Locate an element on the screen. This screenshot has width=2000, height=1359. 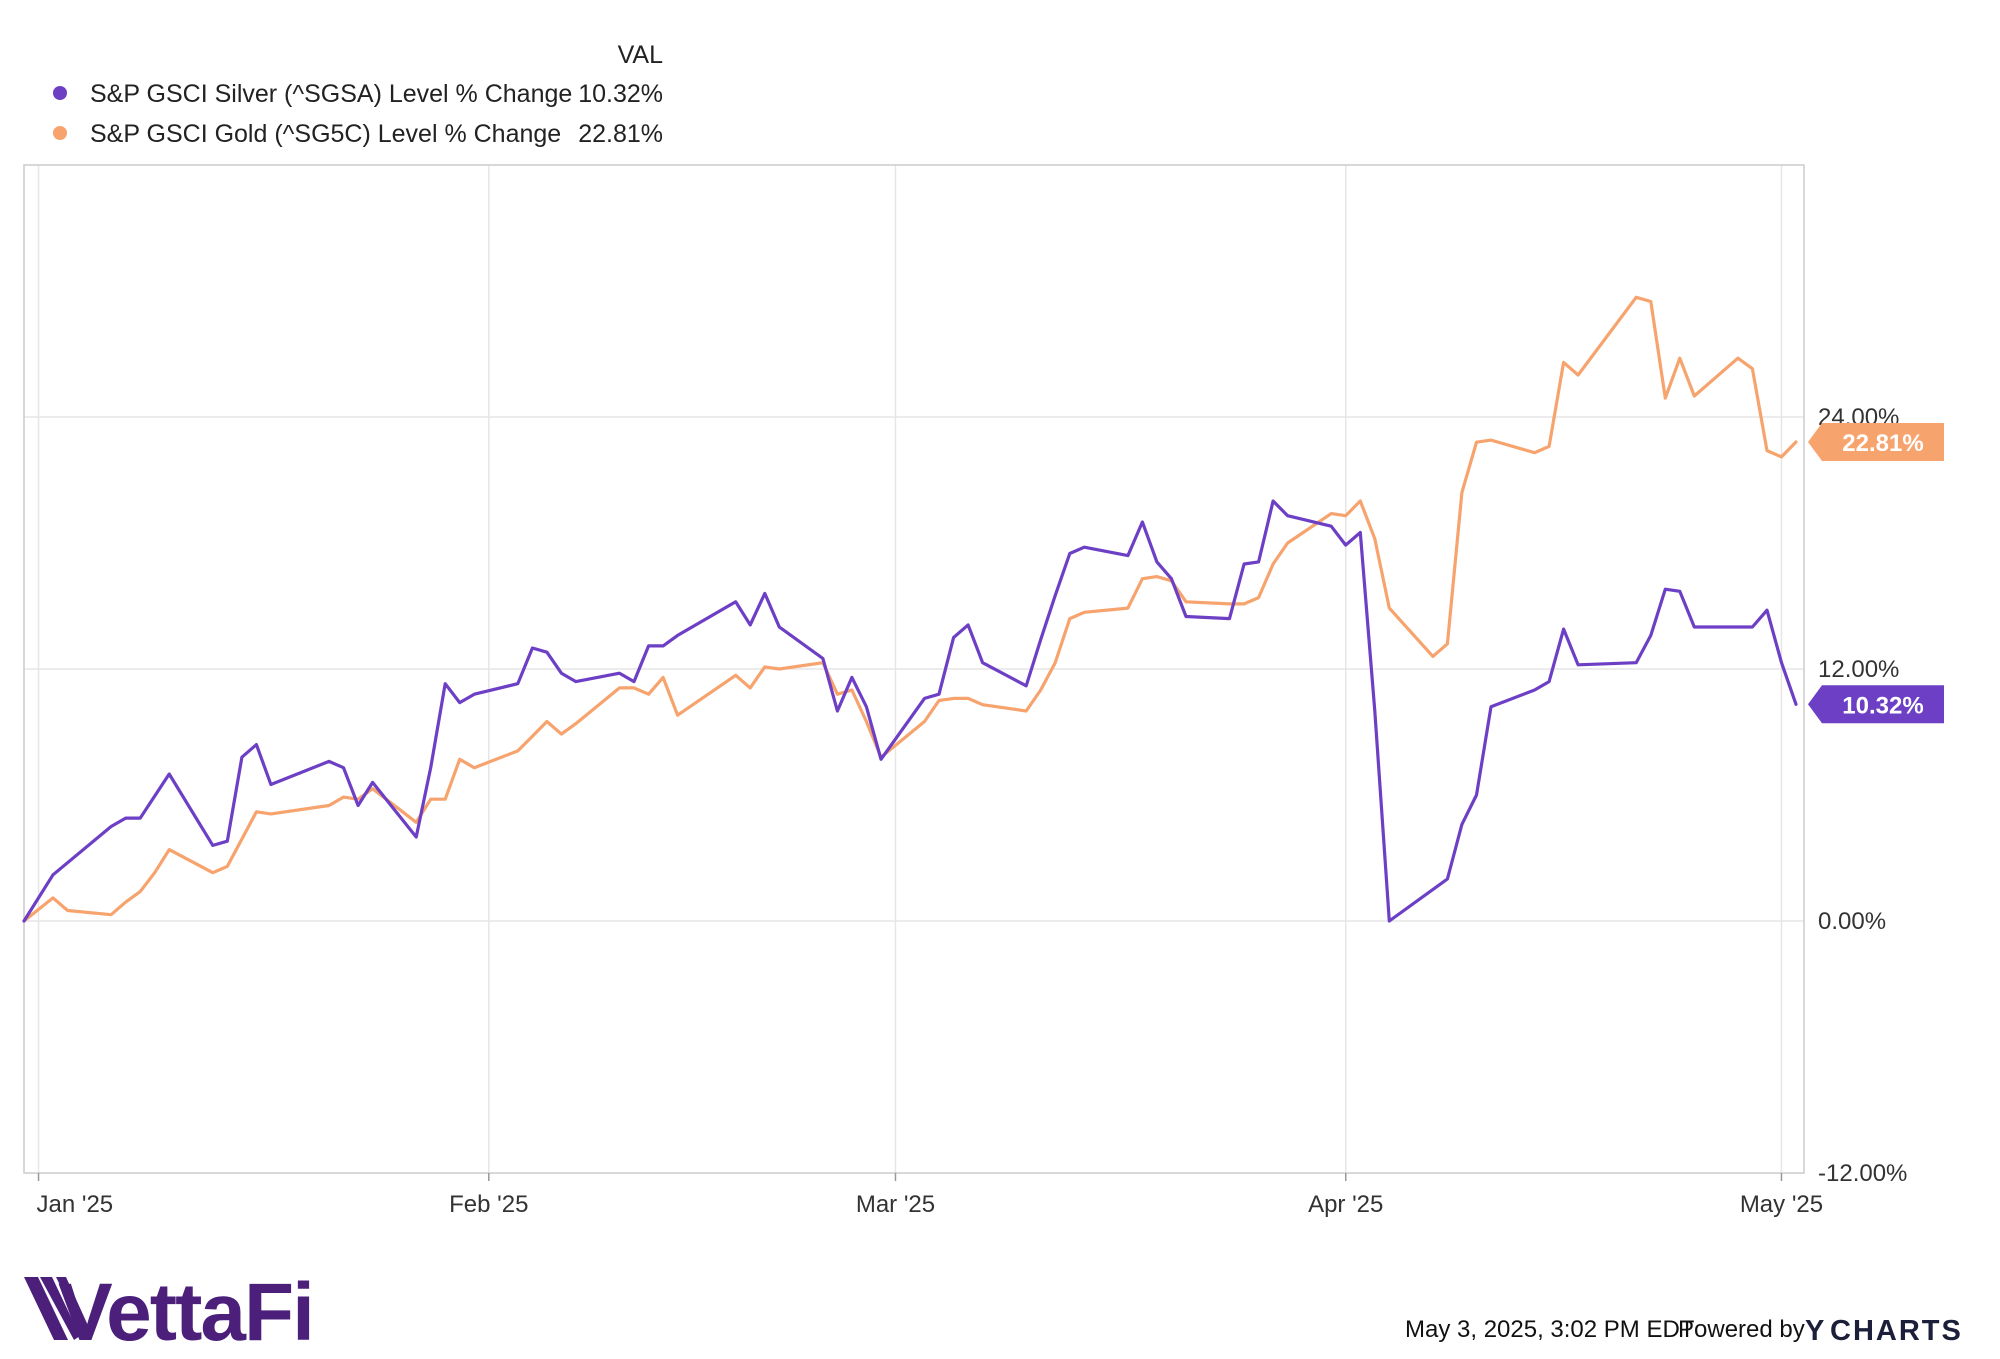
x-tick-label: Apr '25 is located at coordinates (1345, 1204).